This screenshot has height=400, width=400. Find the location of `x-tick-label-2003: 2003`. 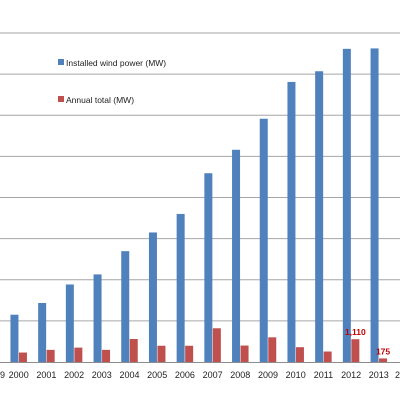

x-tick-label-2003: 2003 is located at coordinates (102, 375).